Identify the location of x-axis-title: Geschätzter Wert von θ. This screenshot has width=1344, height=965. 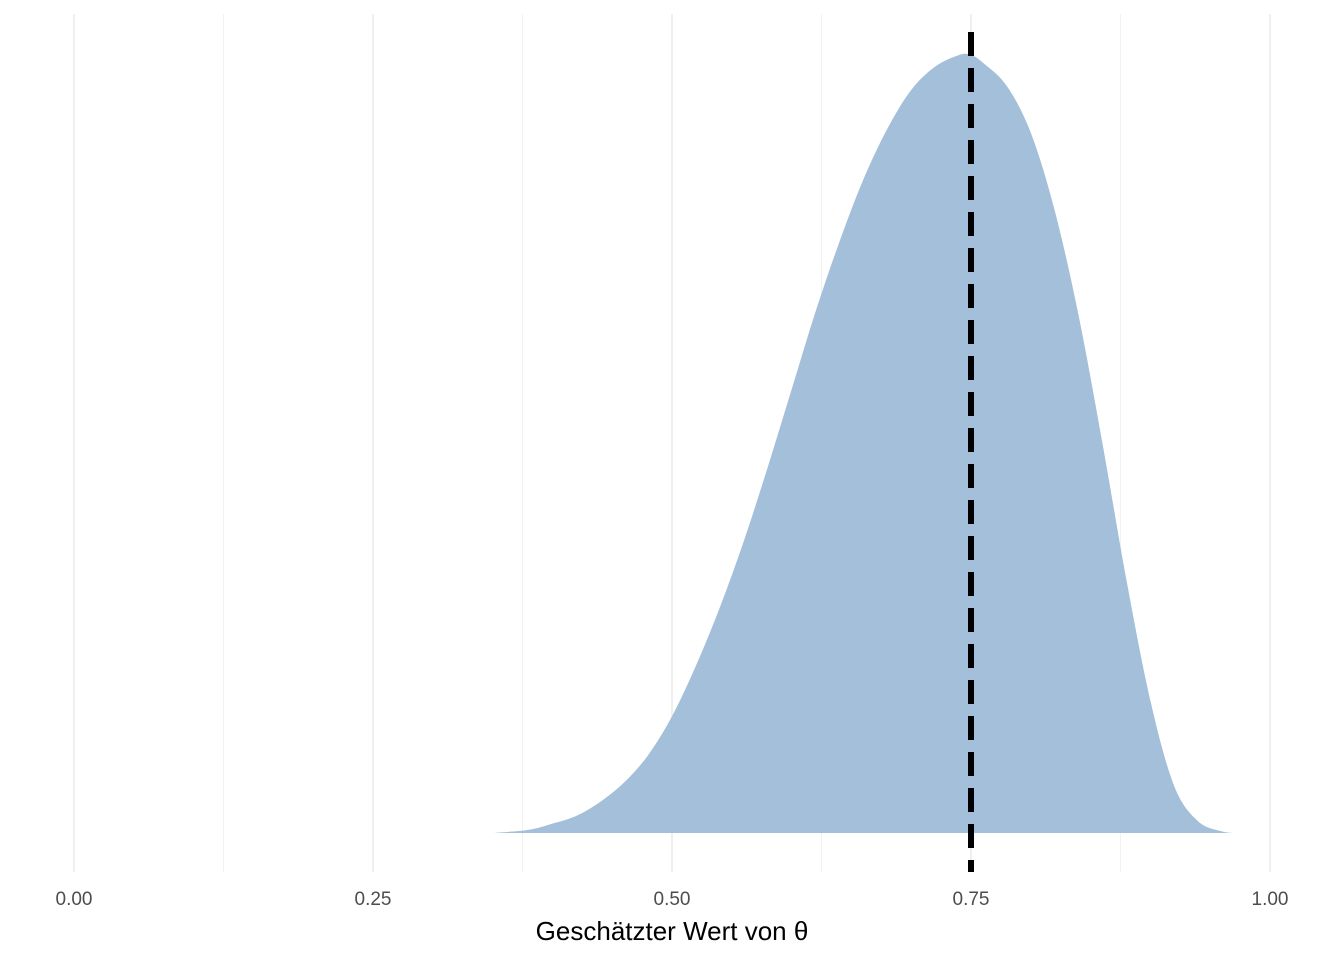
(672, 931).